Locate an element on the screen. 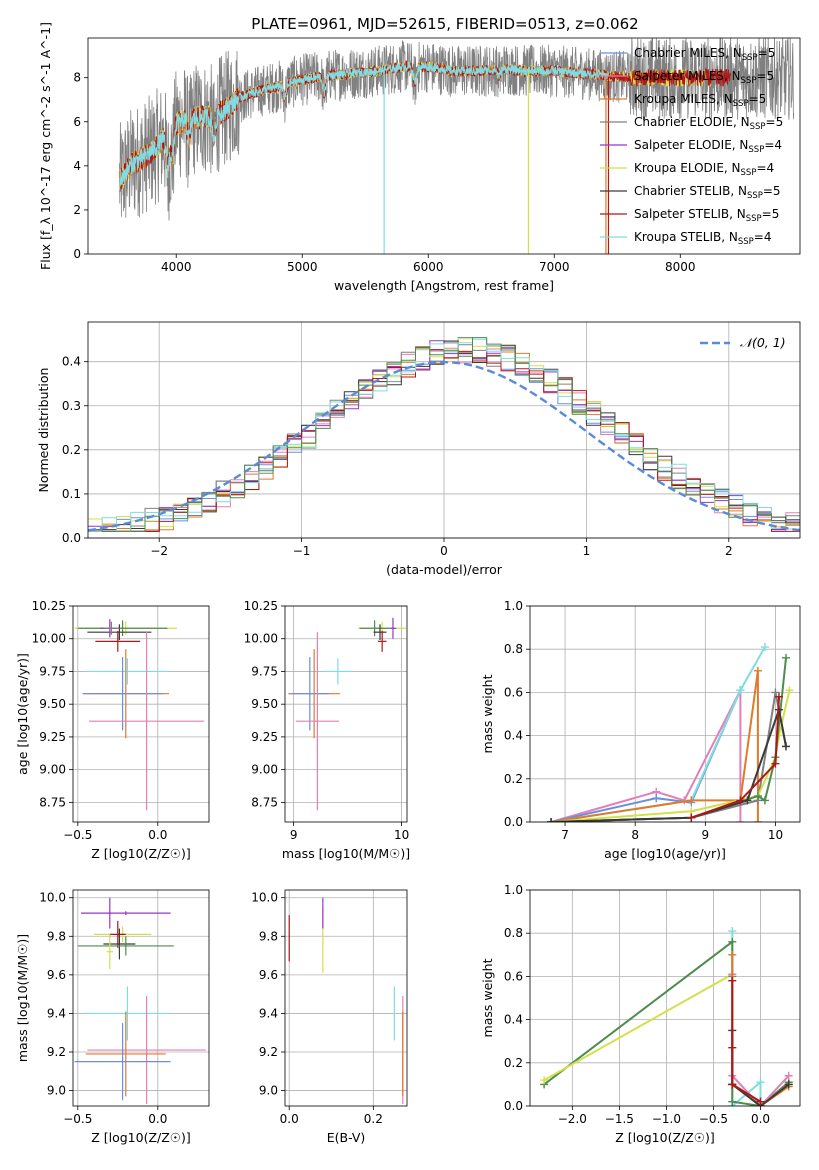  x-axis-label: mass [log10(M/M☉)] is located at coordinates (346, 853).